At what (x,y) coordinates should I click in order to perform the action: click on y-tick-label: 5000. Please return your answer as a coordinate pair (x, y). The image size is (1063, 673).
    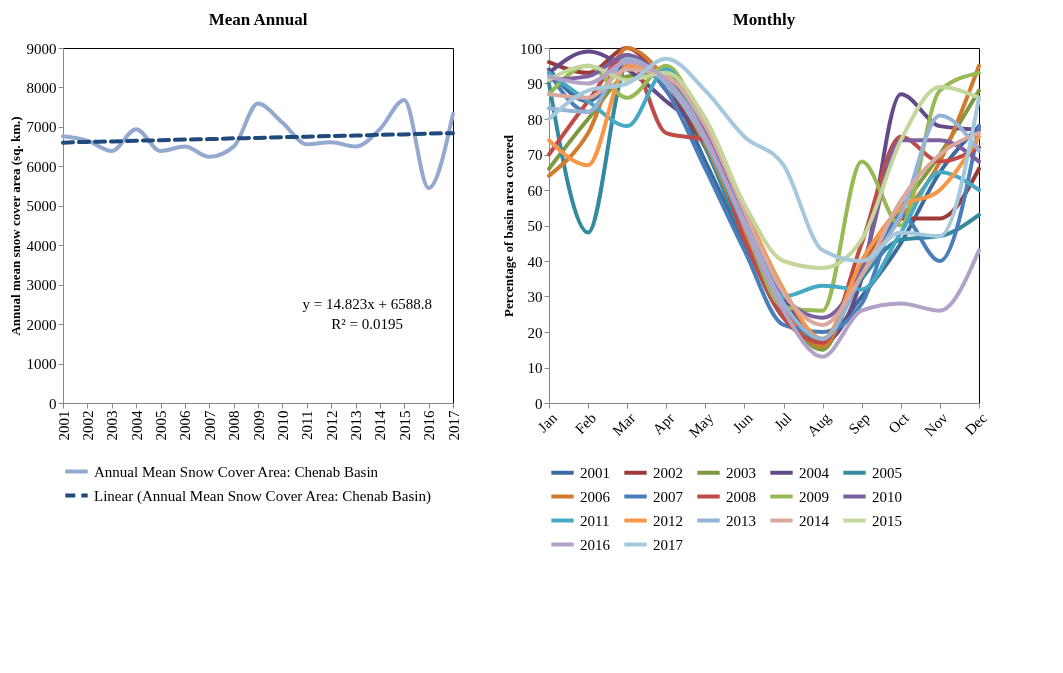
    Looking at the image, I should click on (41, 206).